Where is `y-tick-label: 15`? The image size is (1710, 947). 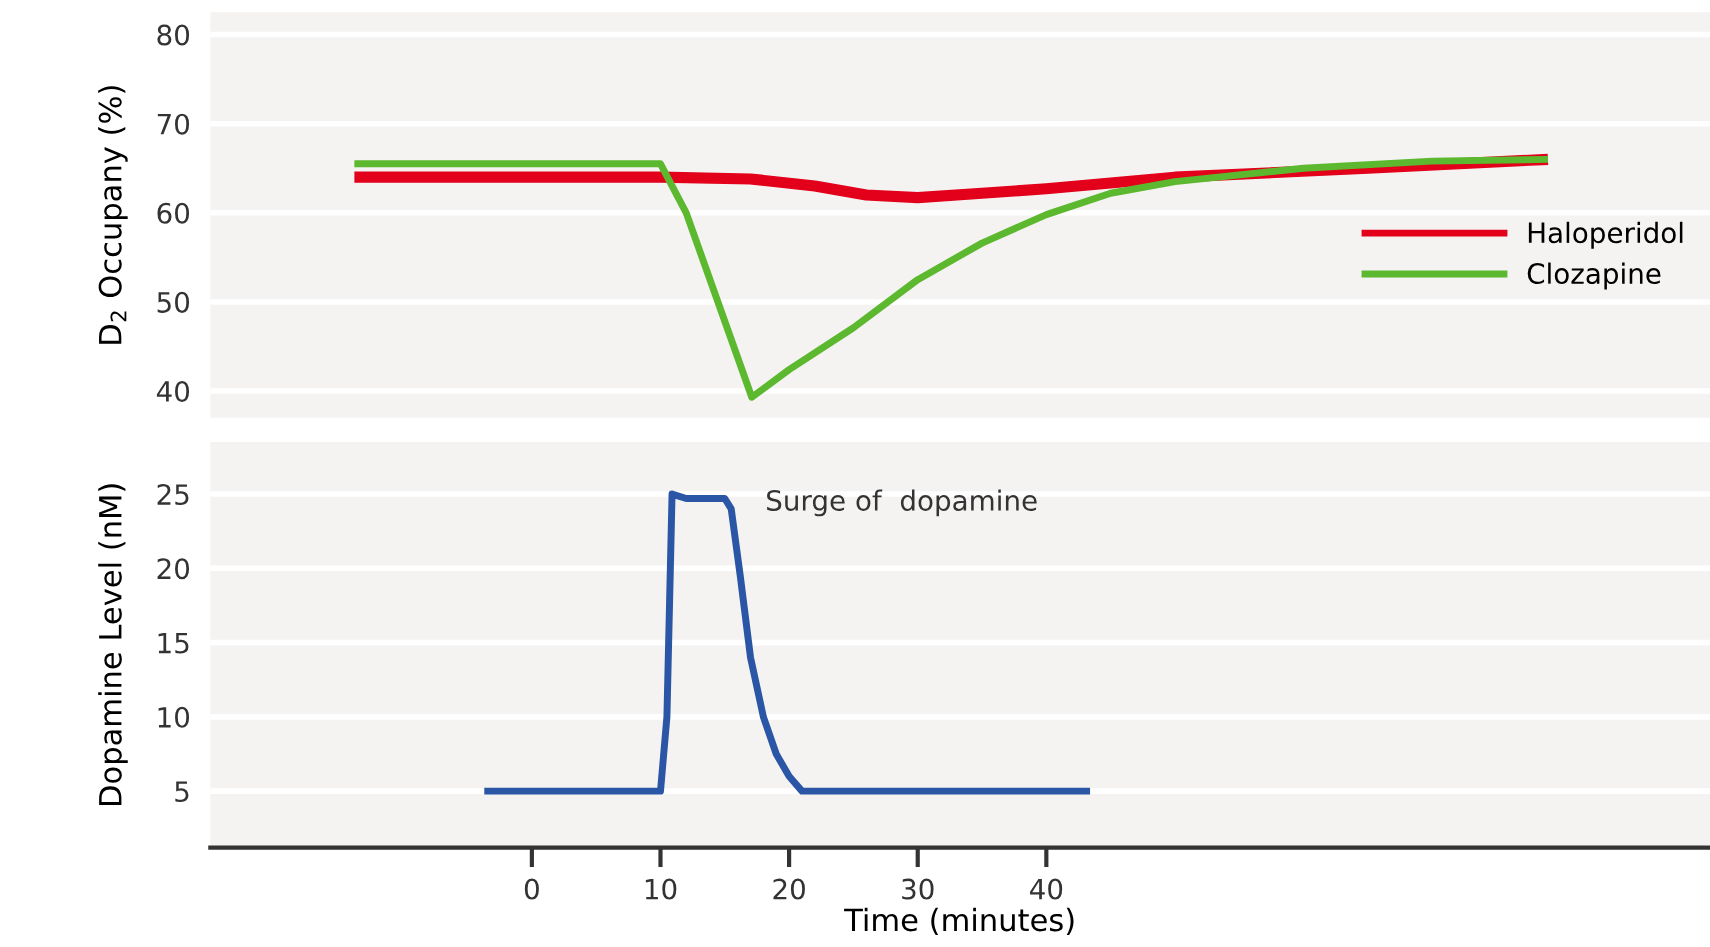
y-tick-label: 15 is located at coordinates (173, 643).